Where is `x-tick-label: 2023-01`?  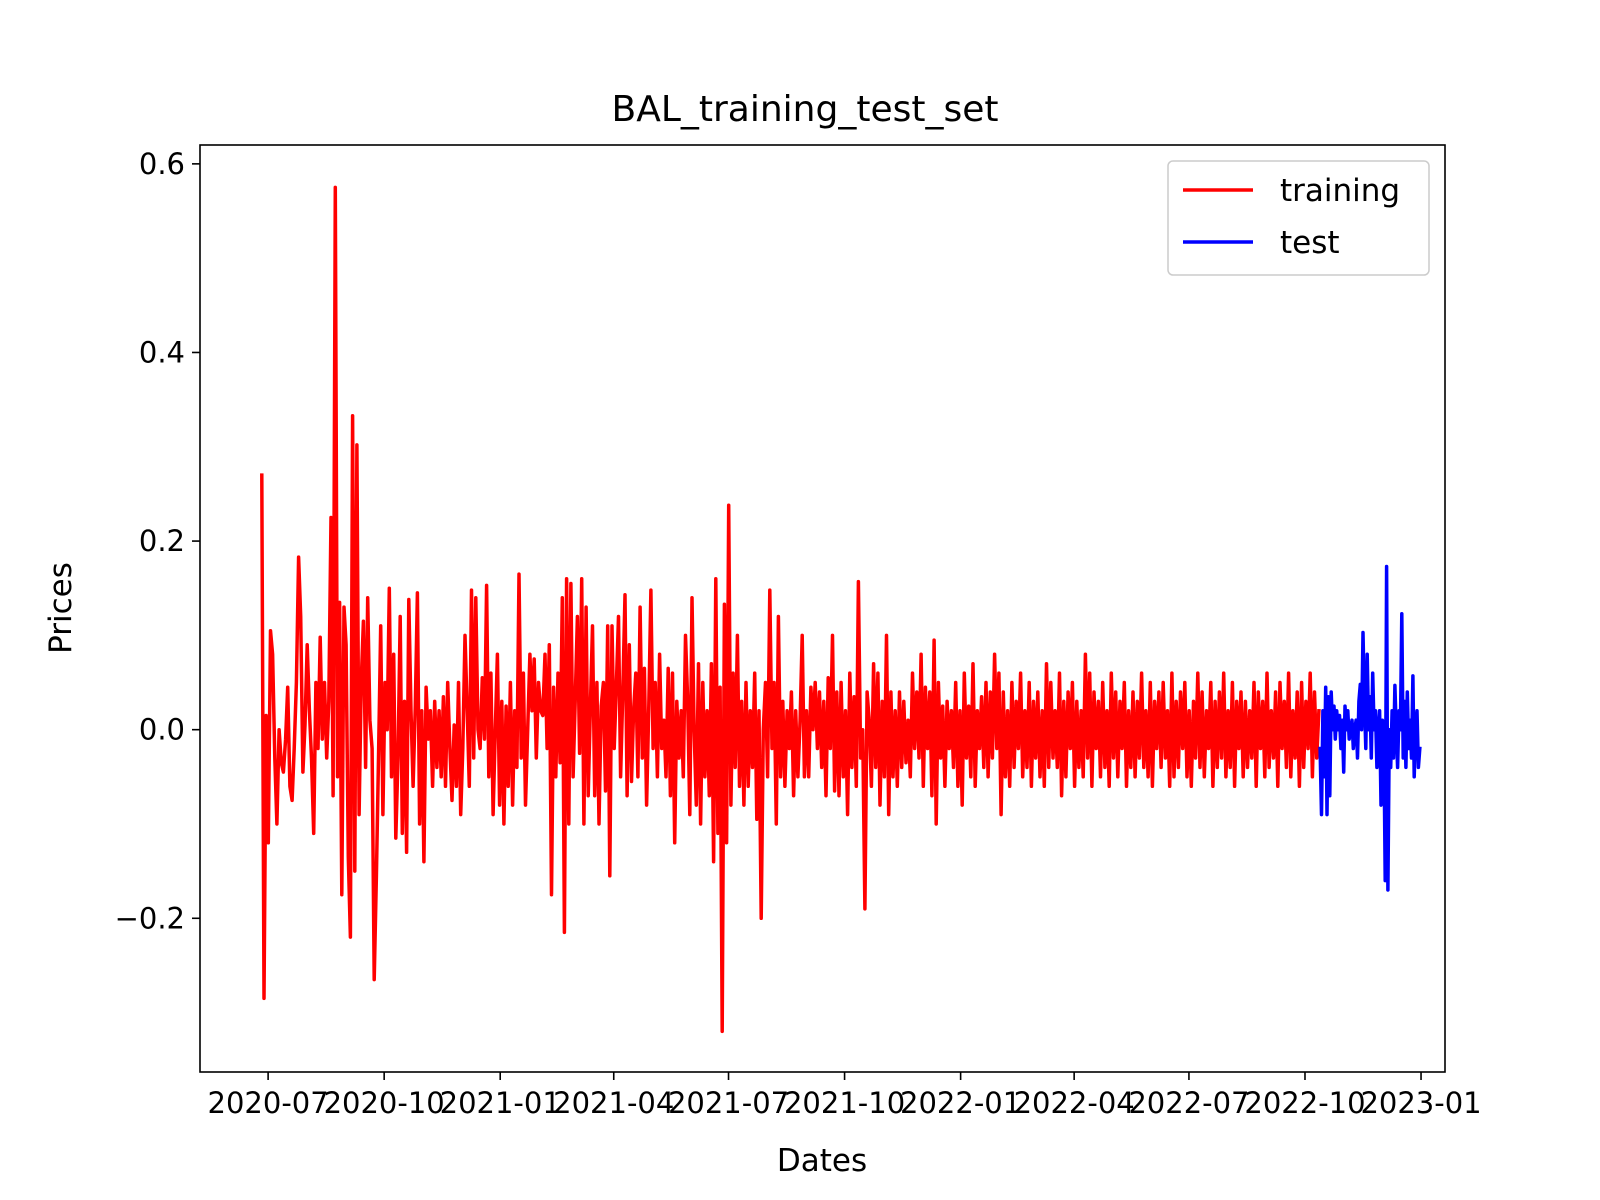 x-tick-label: 2023-01 is located at coordinates (1420, 1103).